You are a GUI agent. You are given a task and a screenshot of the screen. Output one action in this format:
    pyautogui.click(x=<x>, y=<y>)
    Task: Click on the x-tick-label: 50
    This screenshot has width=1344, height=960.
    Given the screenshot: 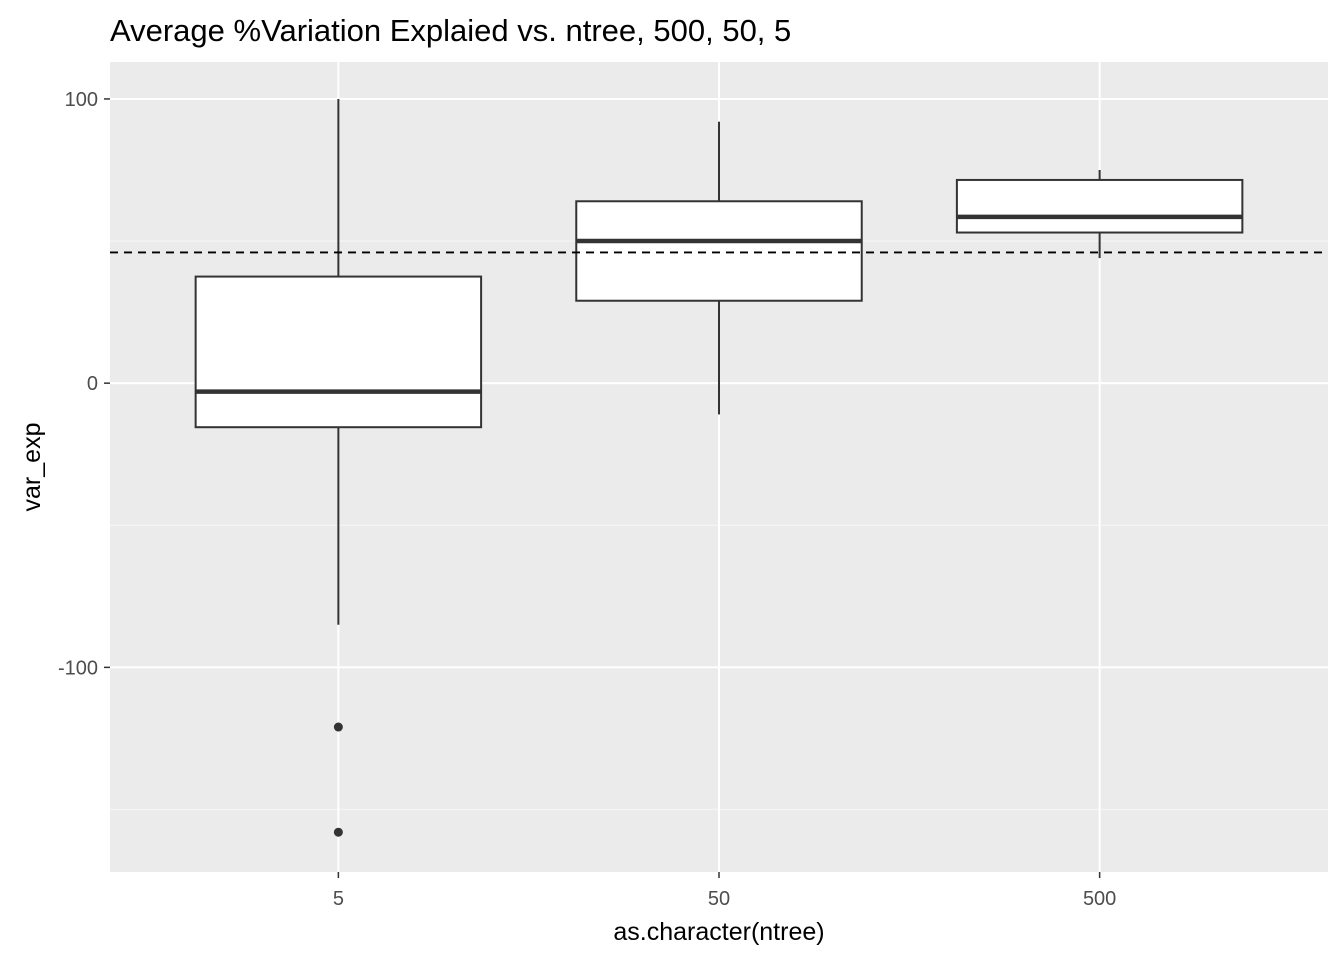 What is the action you would take?
    pyautogui.click(x=719, y=899)
    